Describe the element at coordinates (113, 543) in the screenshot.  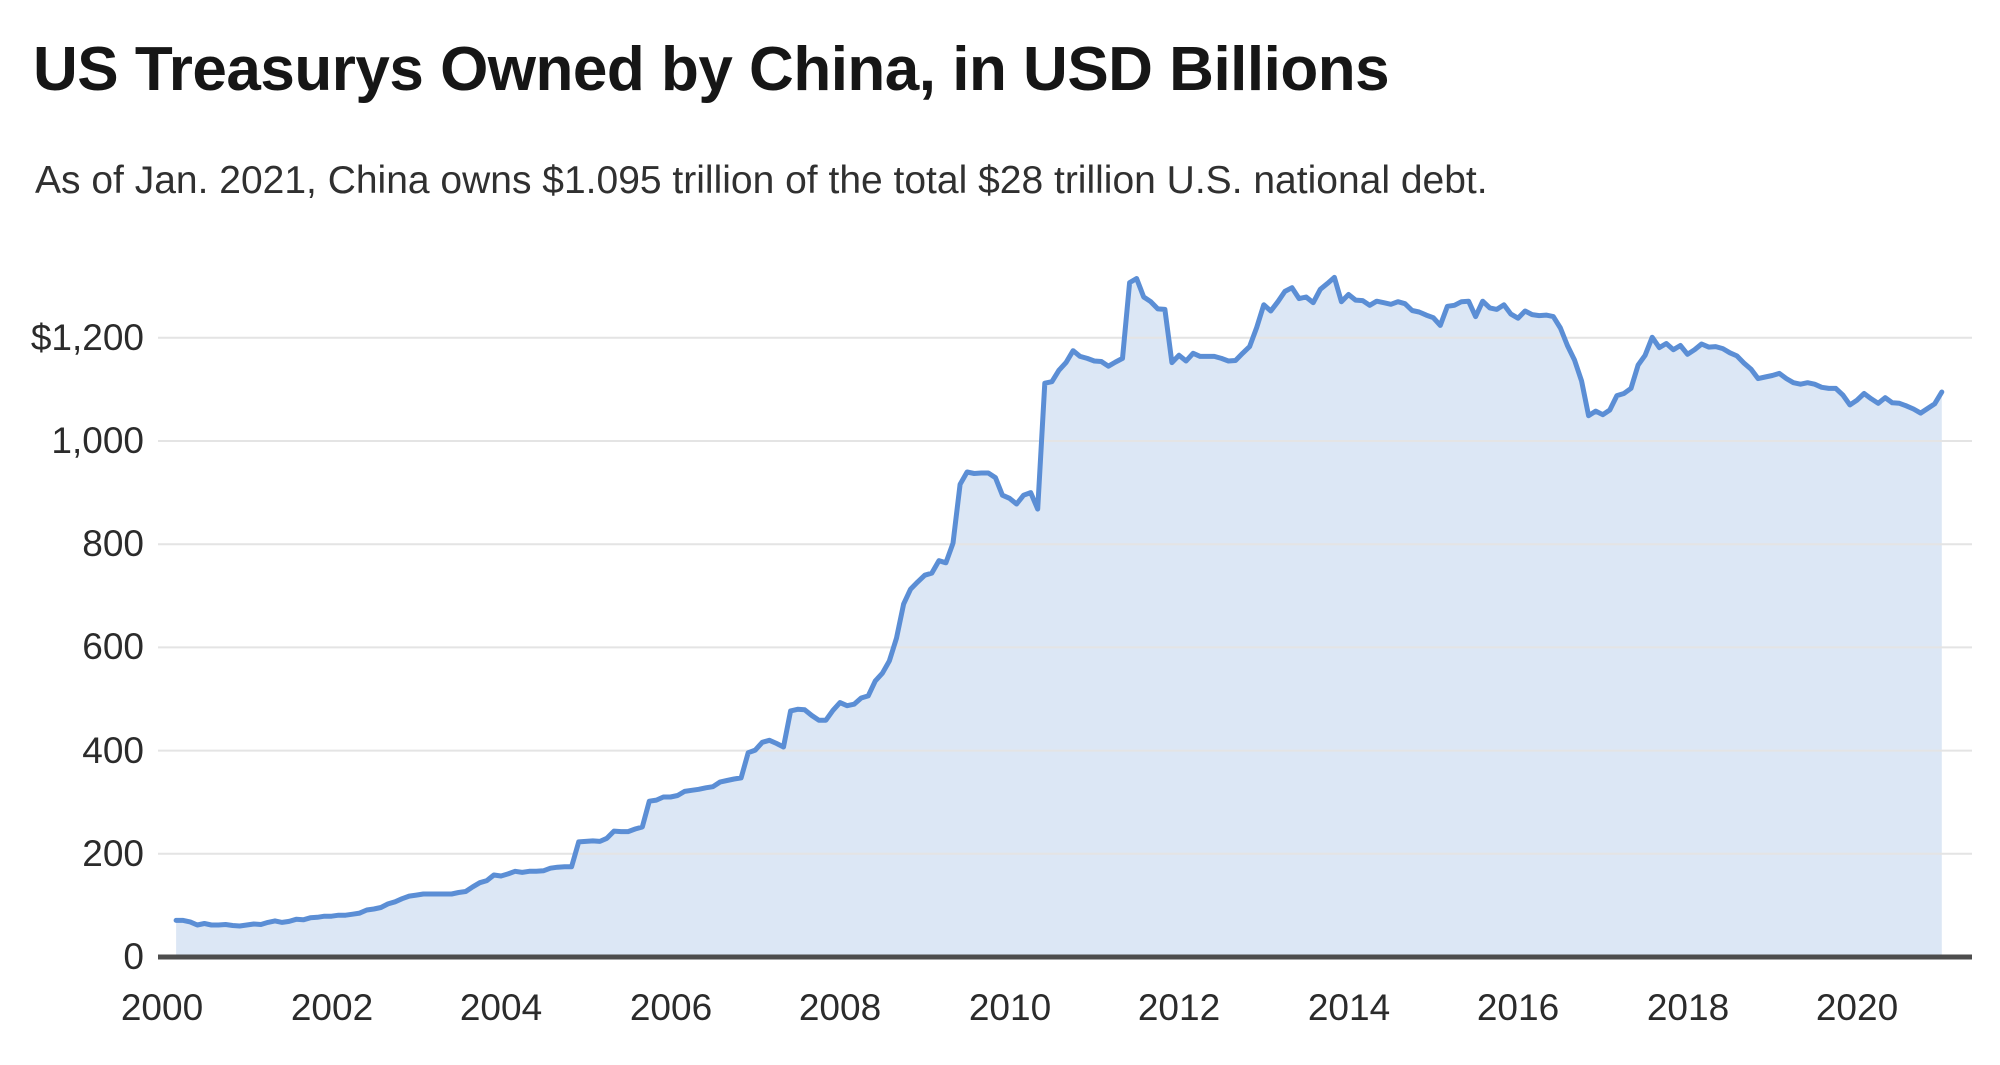
I see `y-tick-label: 800` at that location.